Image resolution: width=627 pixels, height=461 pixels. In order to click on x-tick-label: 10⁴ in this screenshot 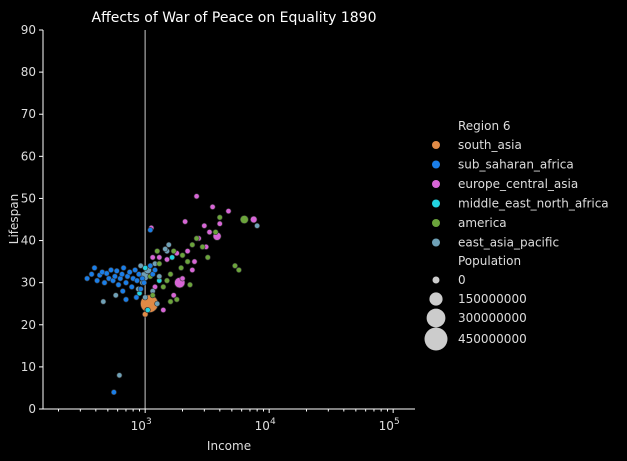, I will do `click(265, 425)`.